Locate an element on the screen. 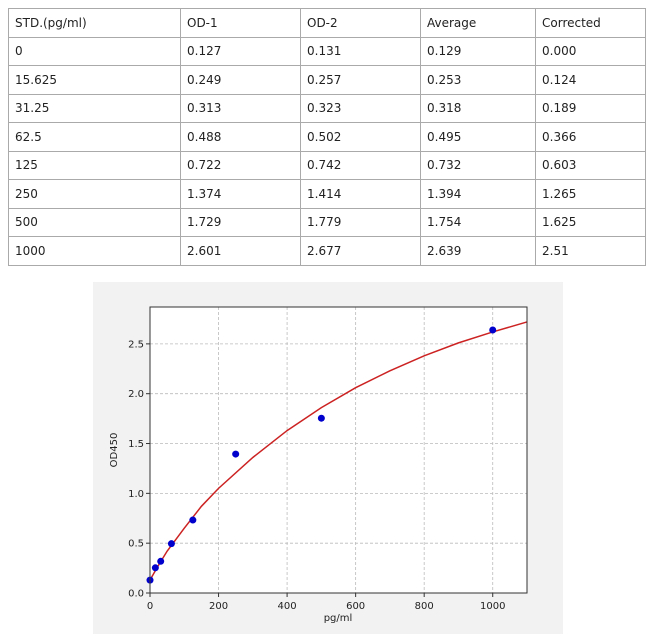 The image size is (665, 638). table-cell: 2.639 is located at coordinates (478, 251).